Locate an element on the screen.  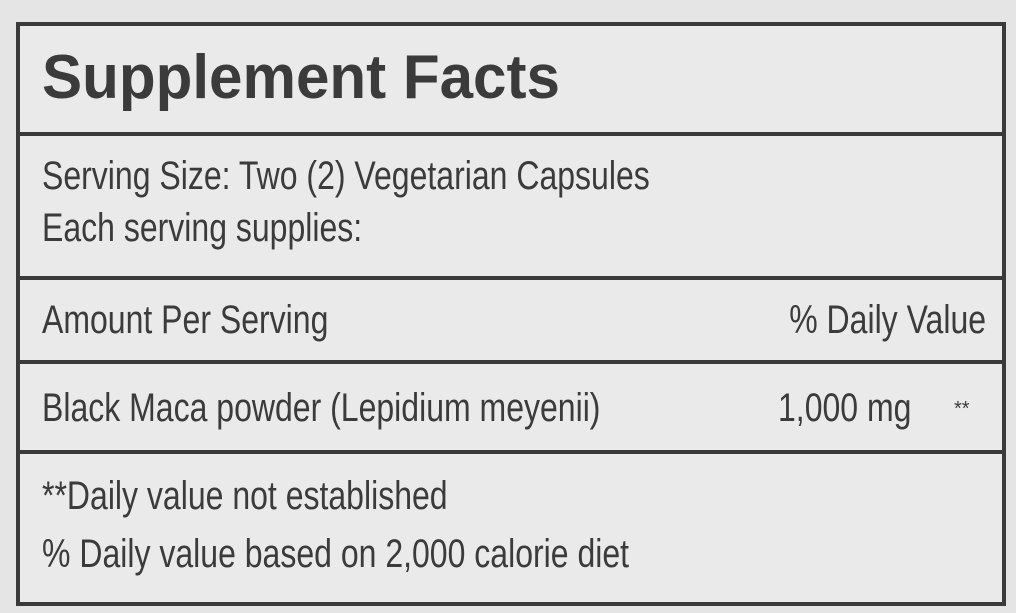
ingredient-daily-value: ** is located at coordinates (962, 409).